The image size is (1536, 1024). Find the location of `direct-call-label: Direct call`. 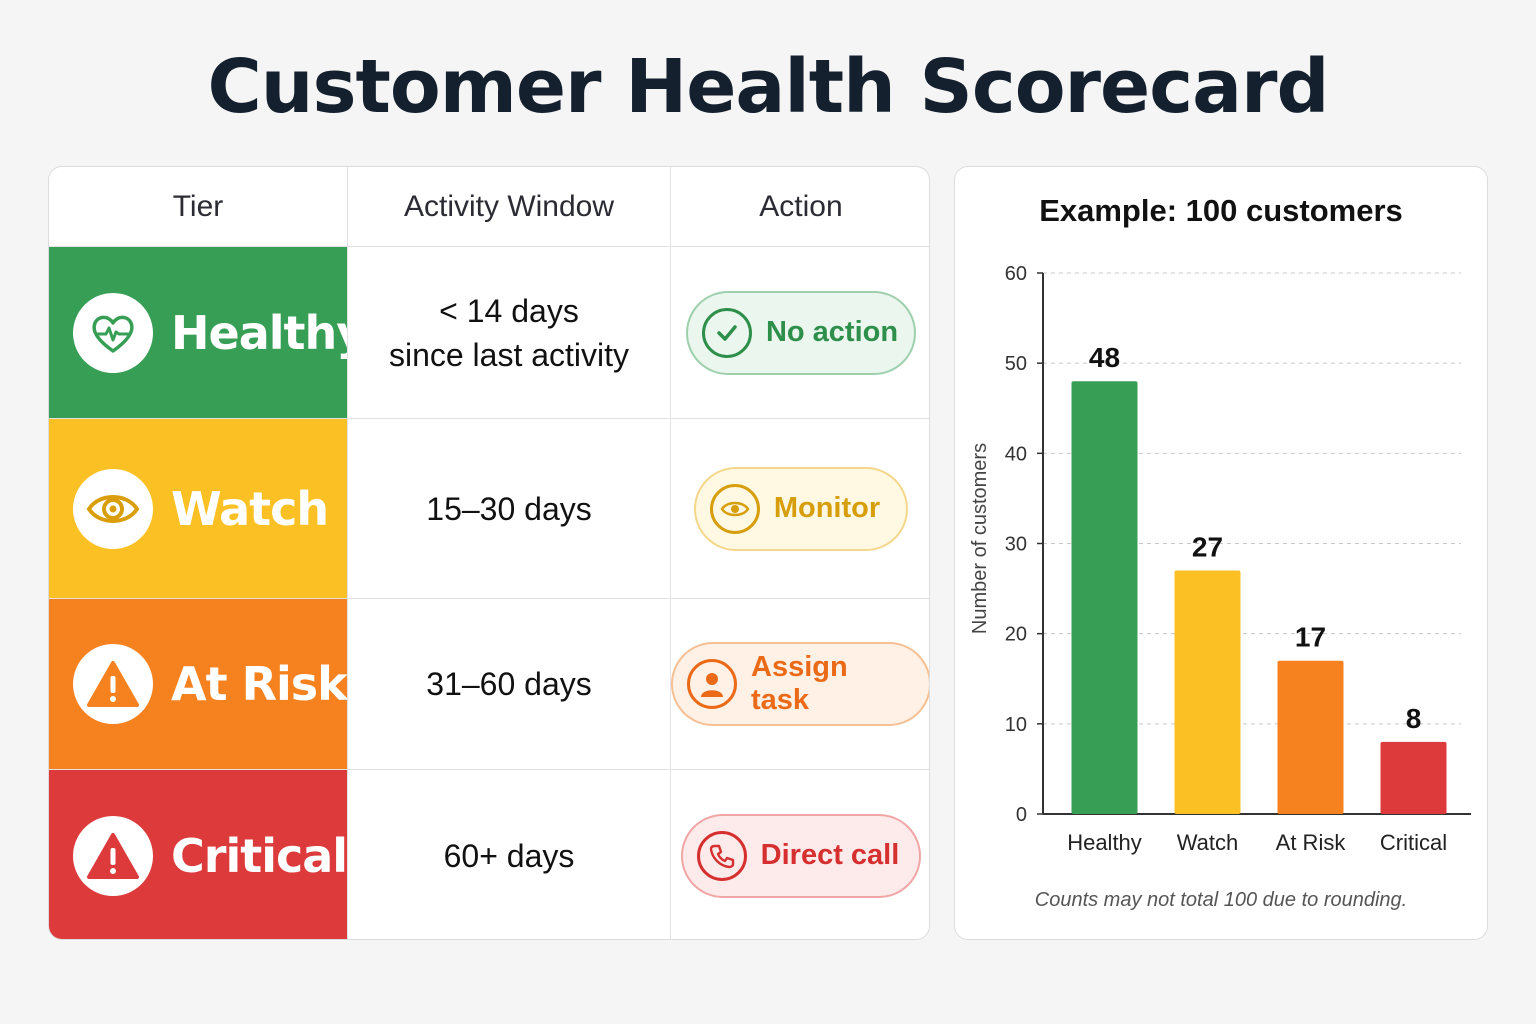

direct-call-label: Direct call is located at coordinates (830, 855).